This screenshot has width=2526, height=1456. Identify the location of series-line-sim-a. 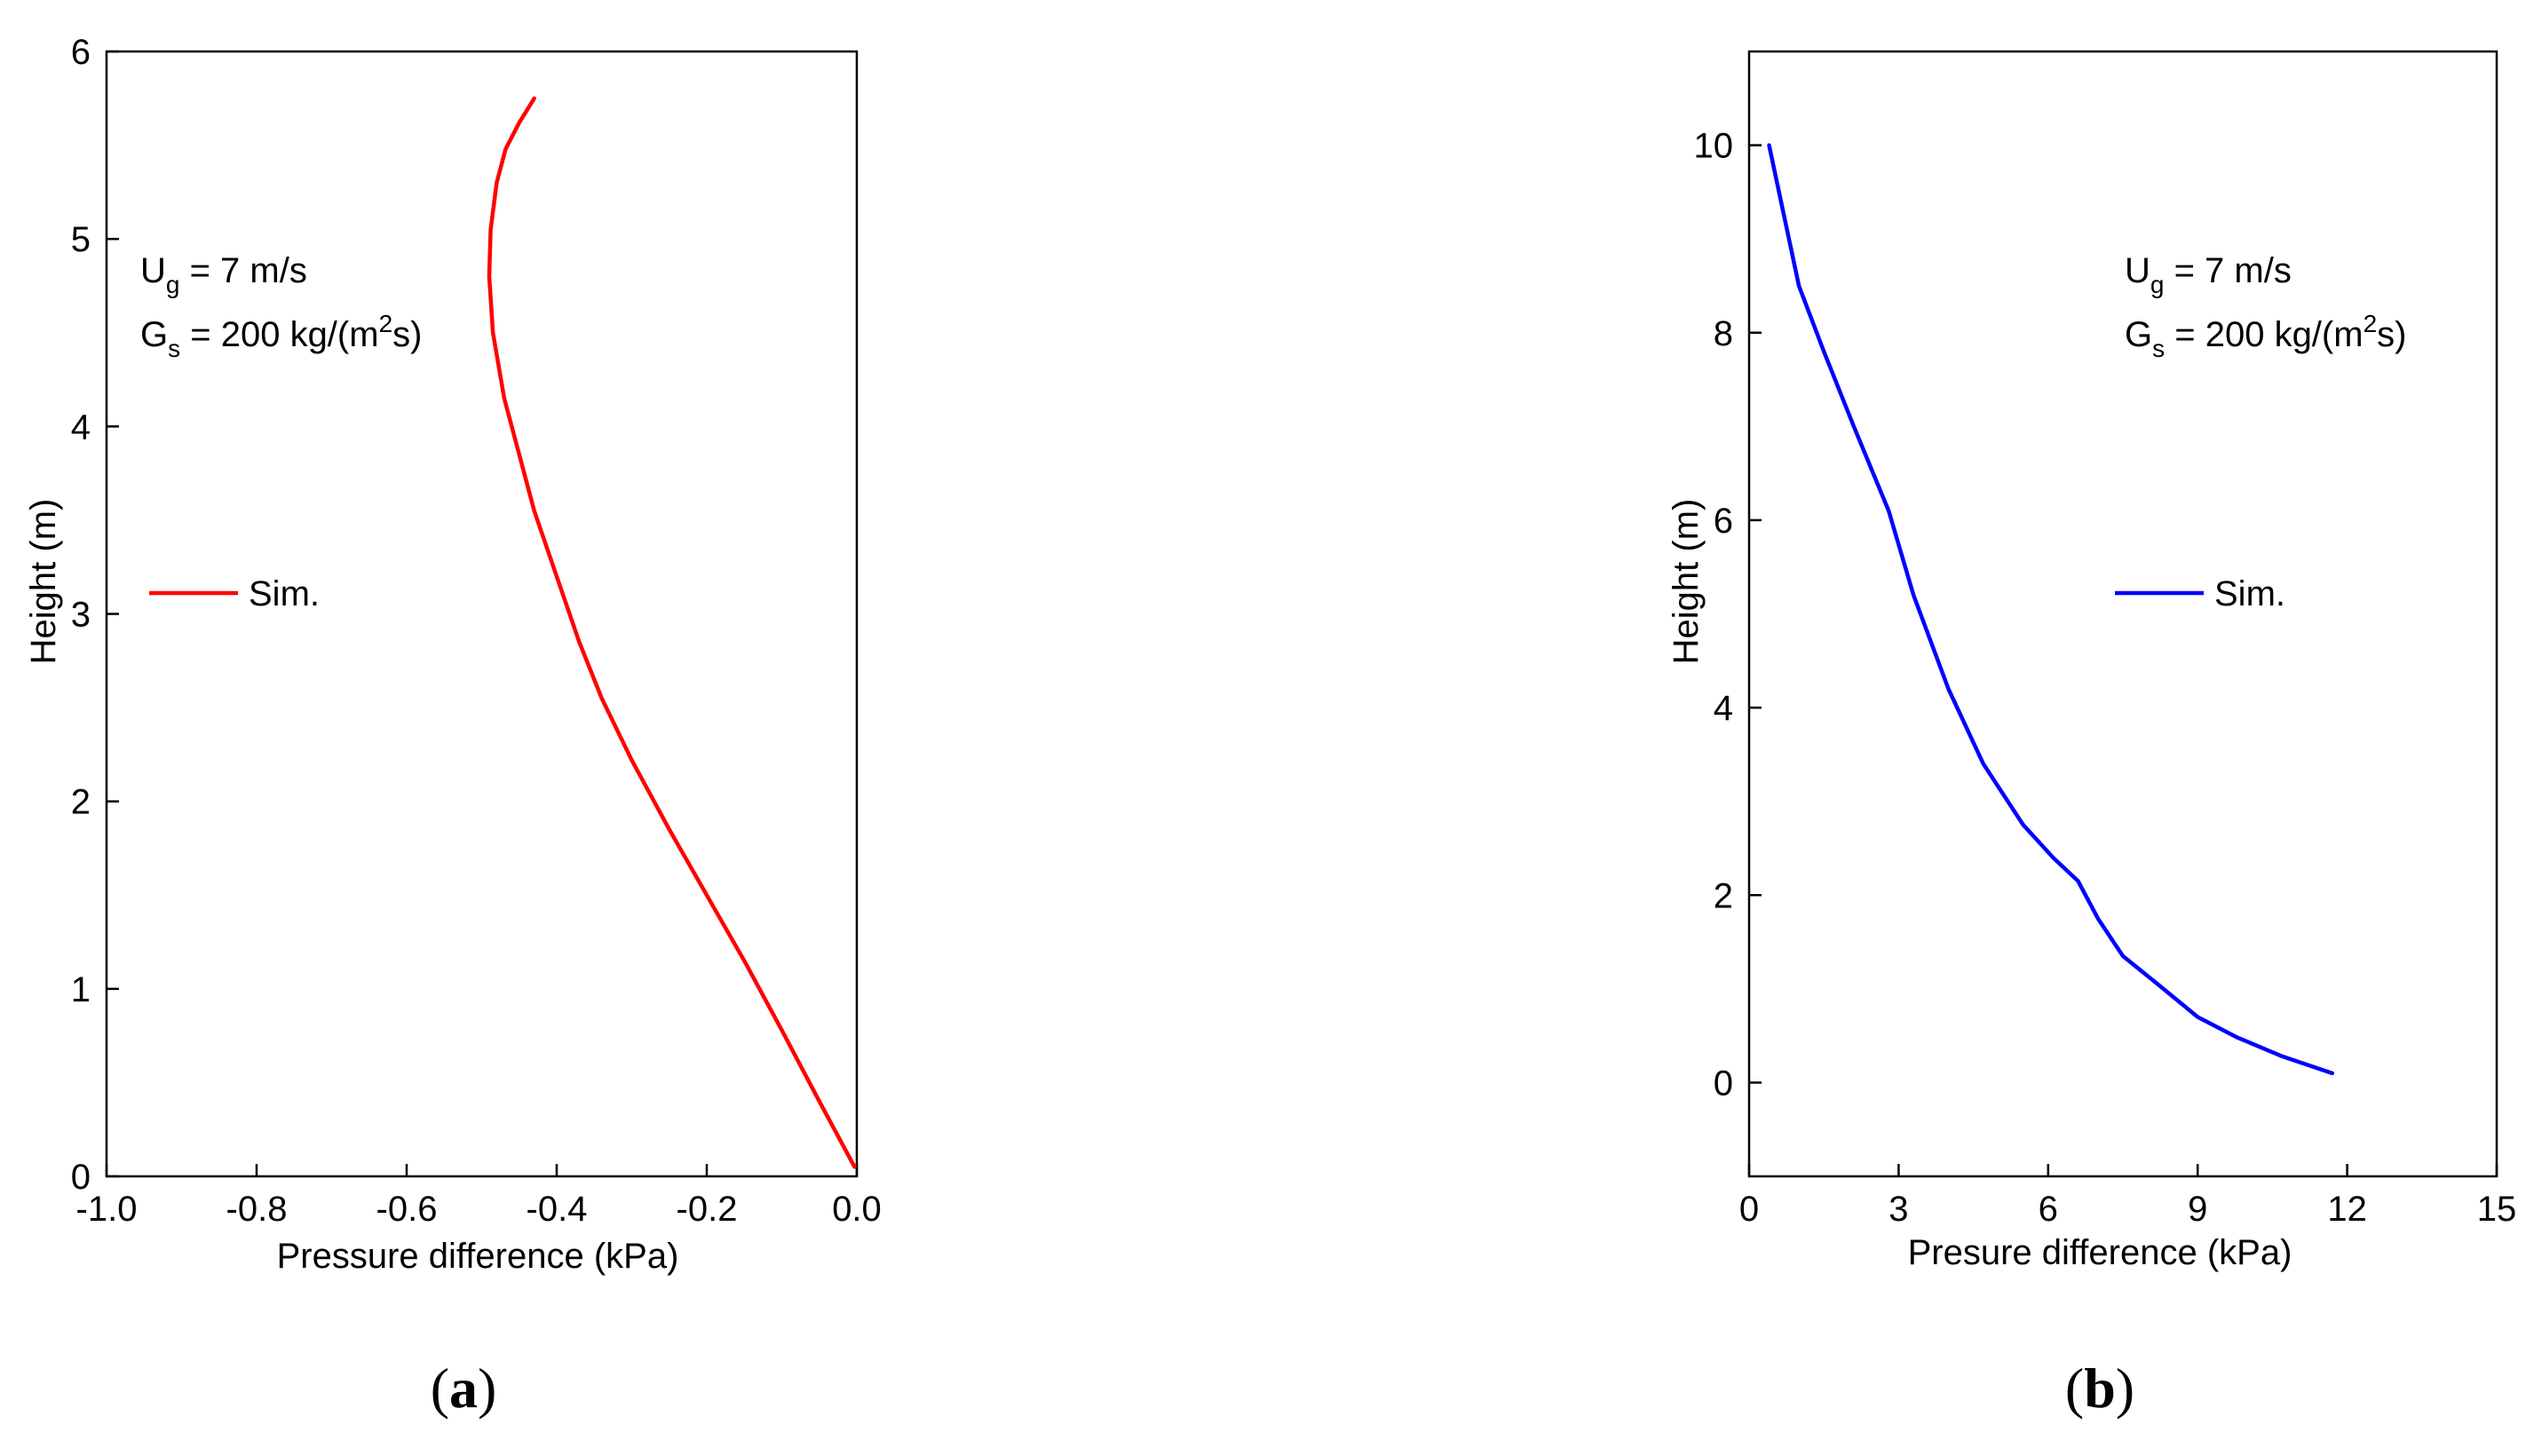
(672, 632).